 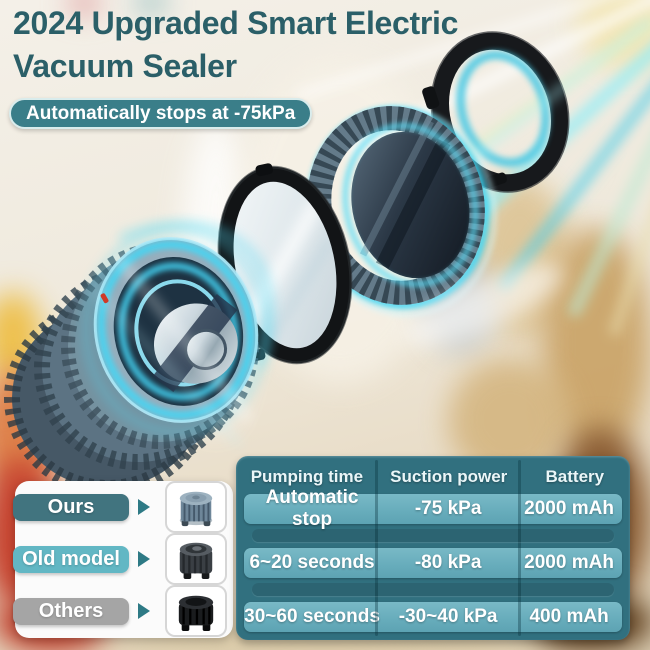 I want to click on comparison-label-others: Others, so click(x=71, y=611).